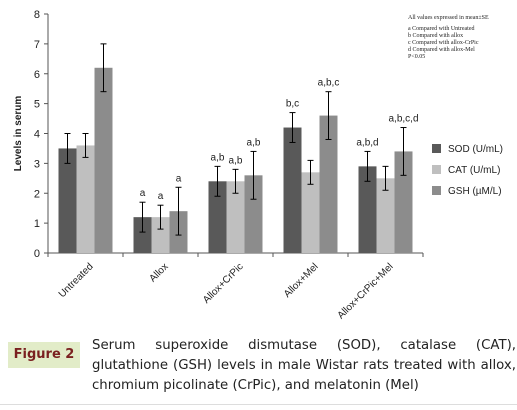 The width and height of the screenshot is (517, 410). Describe the element at coordinates (37, 75) in the screenshot. I see `y-tick-label: 6` at that location.